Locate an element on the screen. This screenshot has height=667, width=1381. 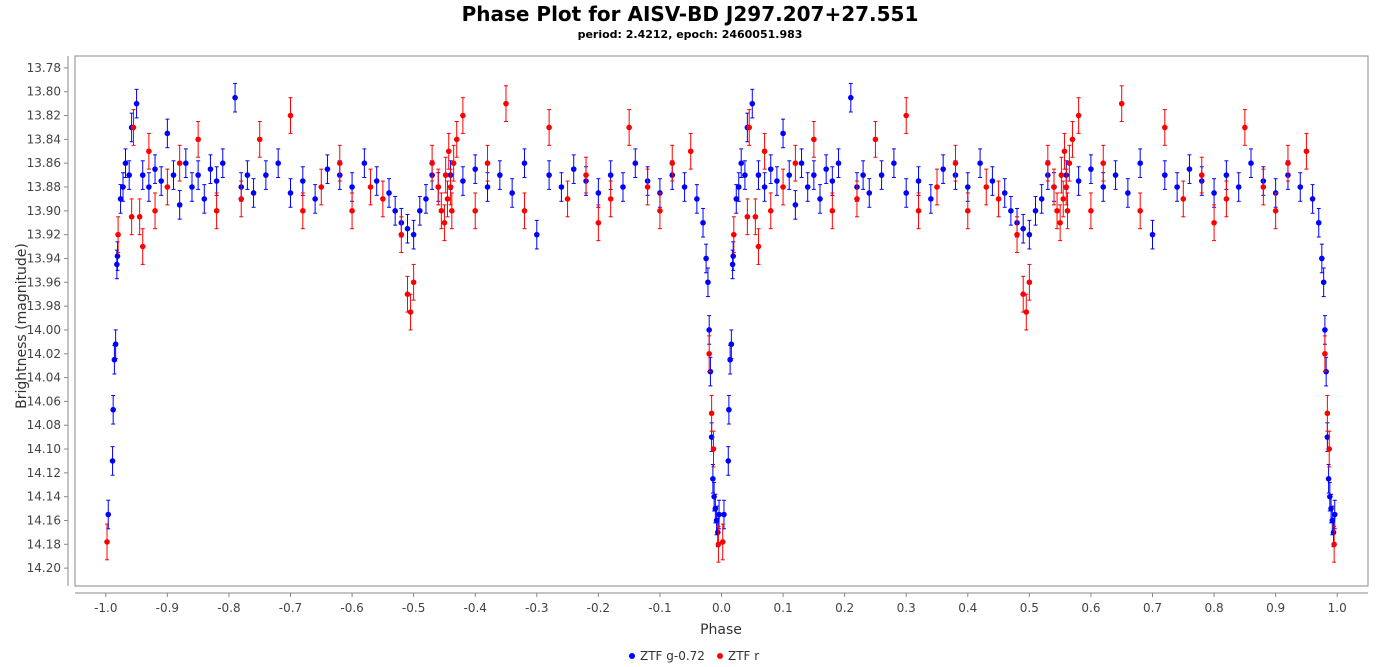
y-tick-label: 14.00 is located at coordinates (44, 330).